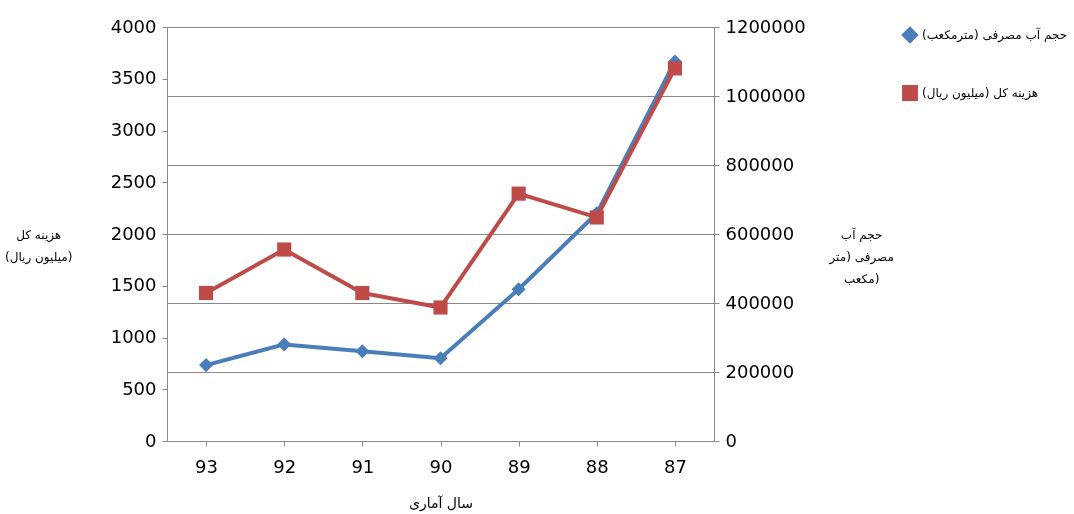  What do you see at coordinates (133, 233) in the screenshot?
I see `y-tick-label: 2000` at bounding box center [133, 233].